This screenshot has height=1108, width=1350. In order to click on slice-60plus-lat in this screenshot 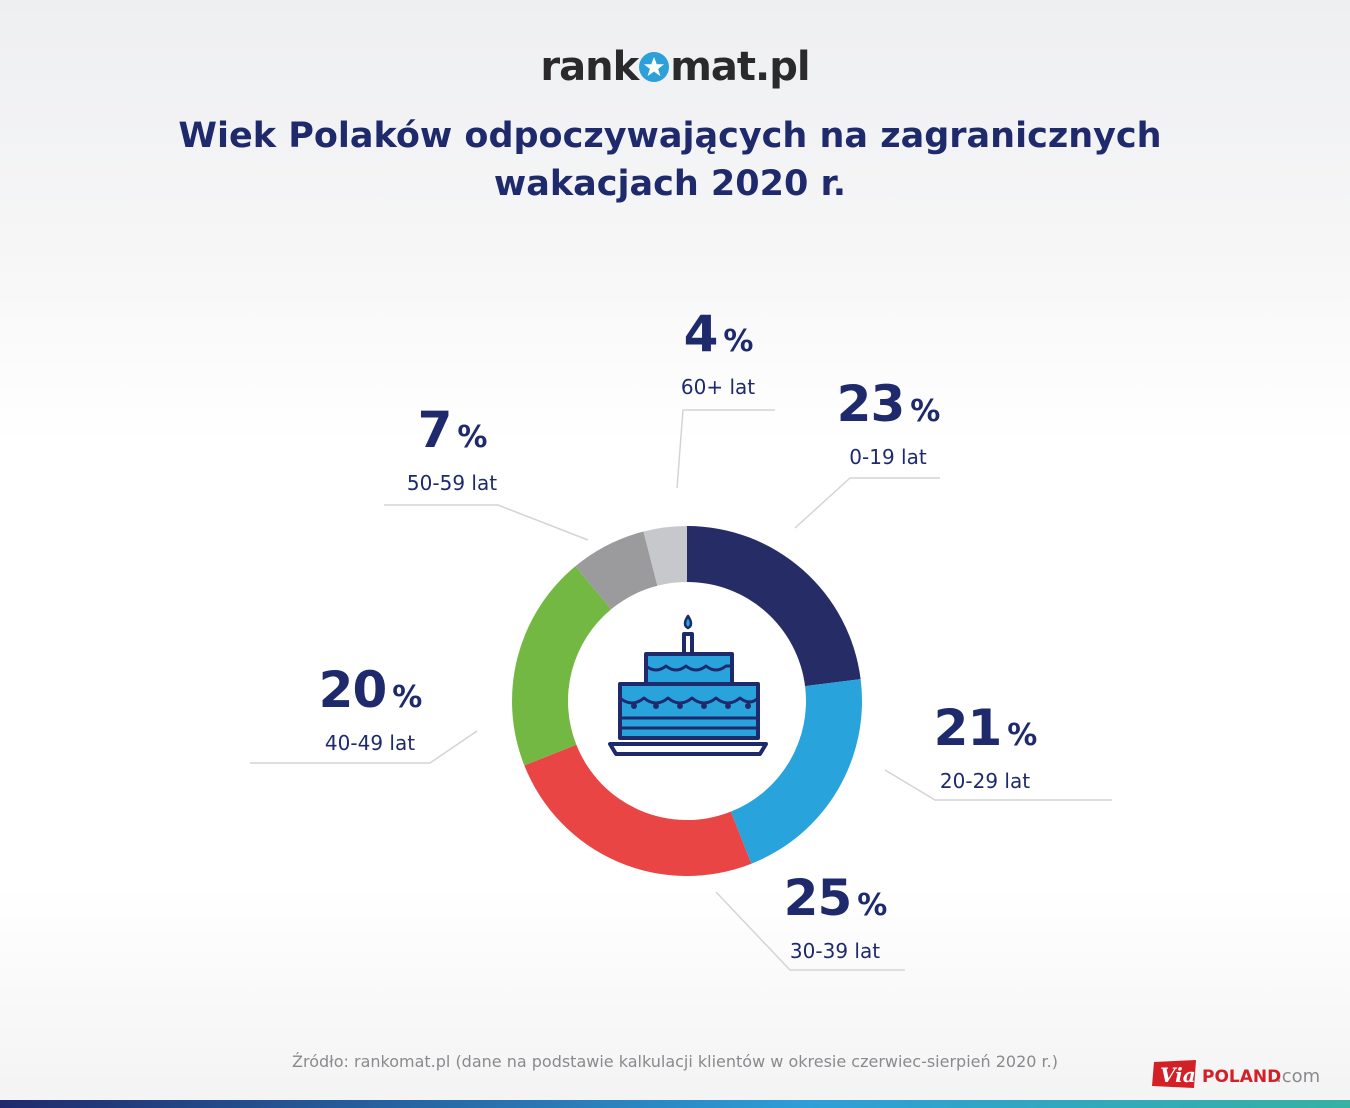, I will do `click(665, 556)`.